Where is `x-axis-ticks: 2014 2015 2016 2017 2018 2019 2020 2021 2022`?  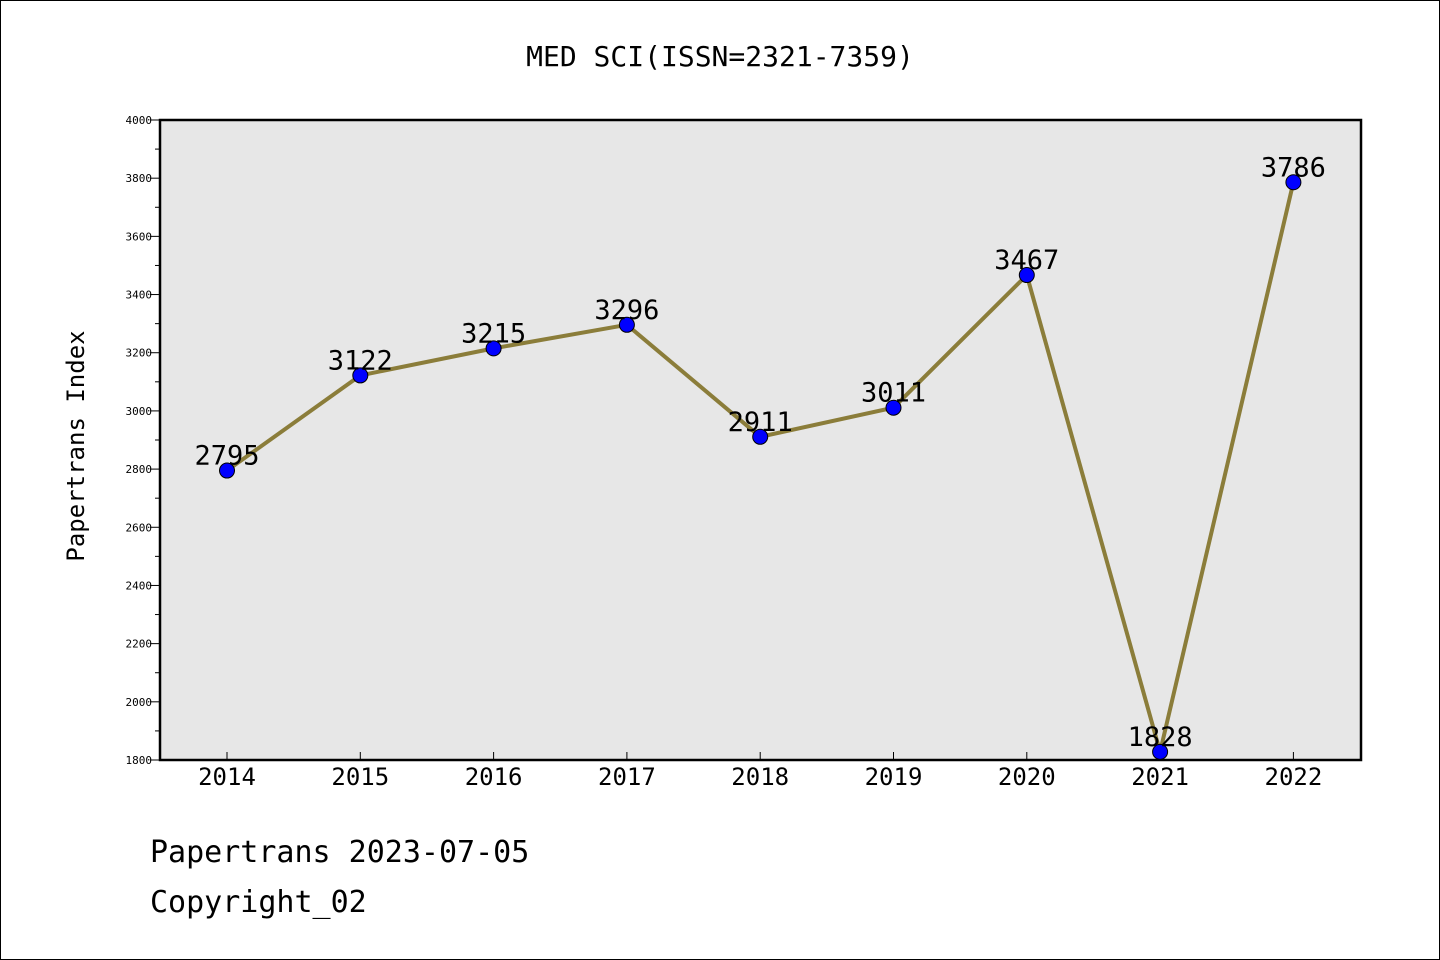
x-axis-ticks: 2014 2015 2016 2017 2018 2019 2020 2021 2022 is located at coordinates (760, 771).